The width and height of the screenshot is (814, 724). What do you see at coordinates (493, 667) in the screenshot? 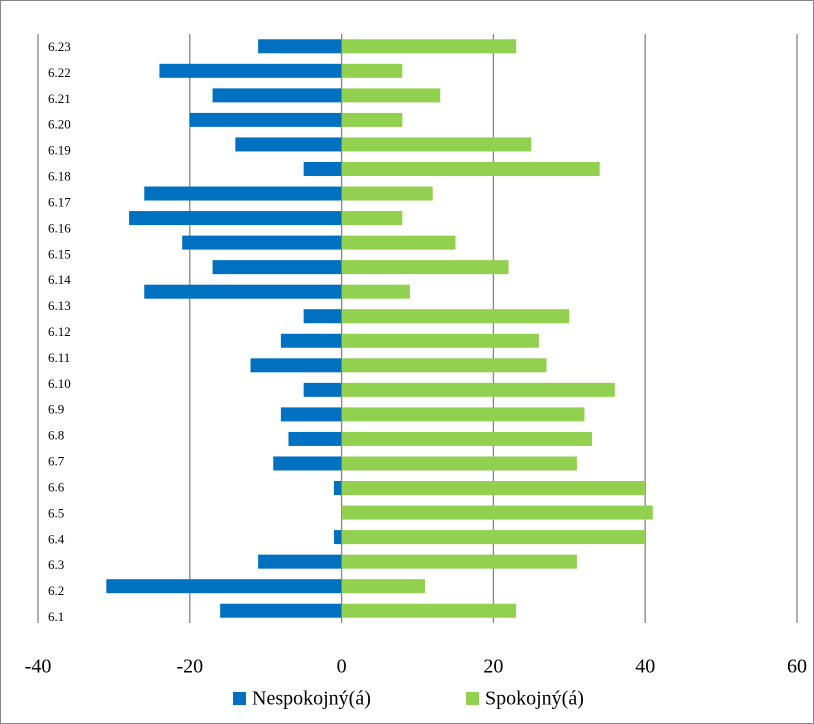
I see `x-tick-label: 20` at bounding box center [493, 667].